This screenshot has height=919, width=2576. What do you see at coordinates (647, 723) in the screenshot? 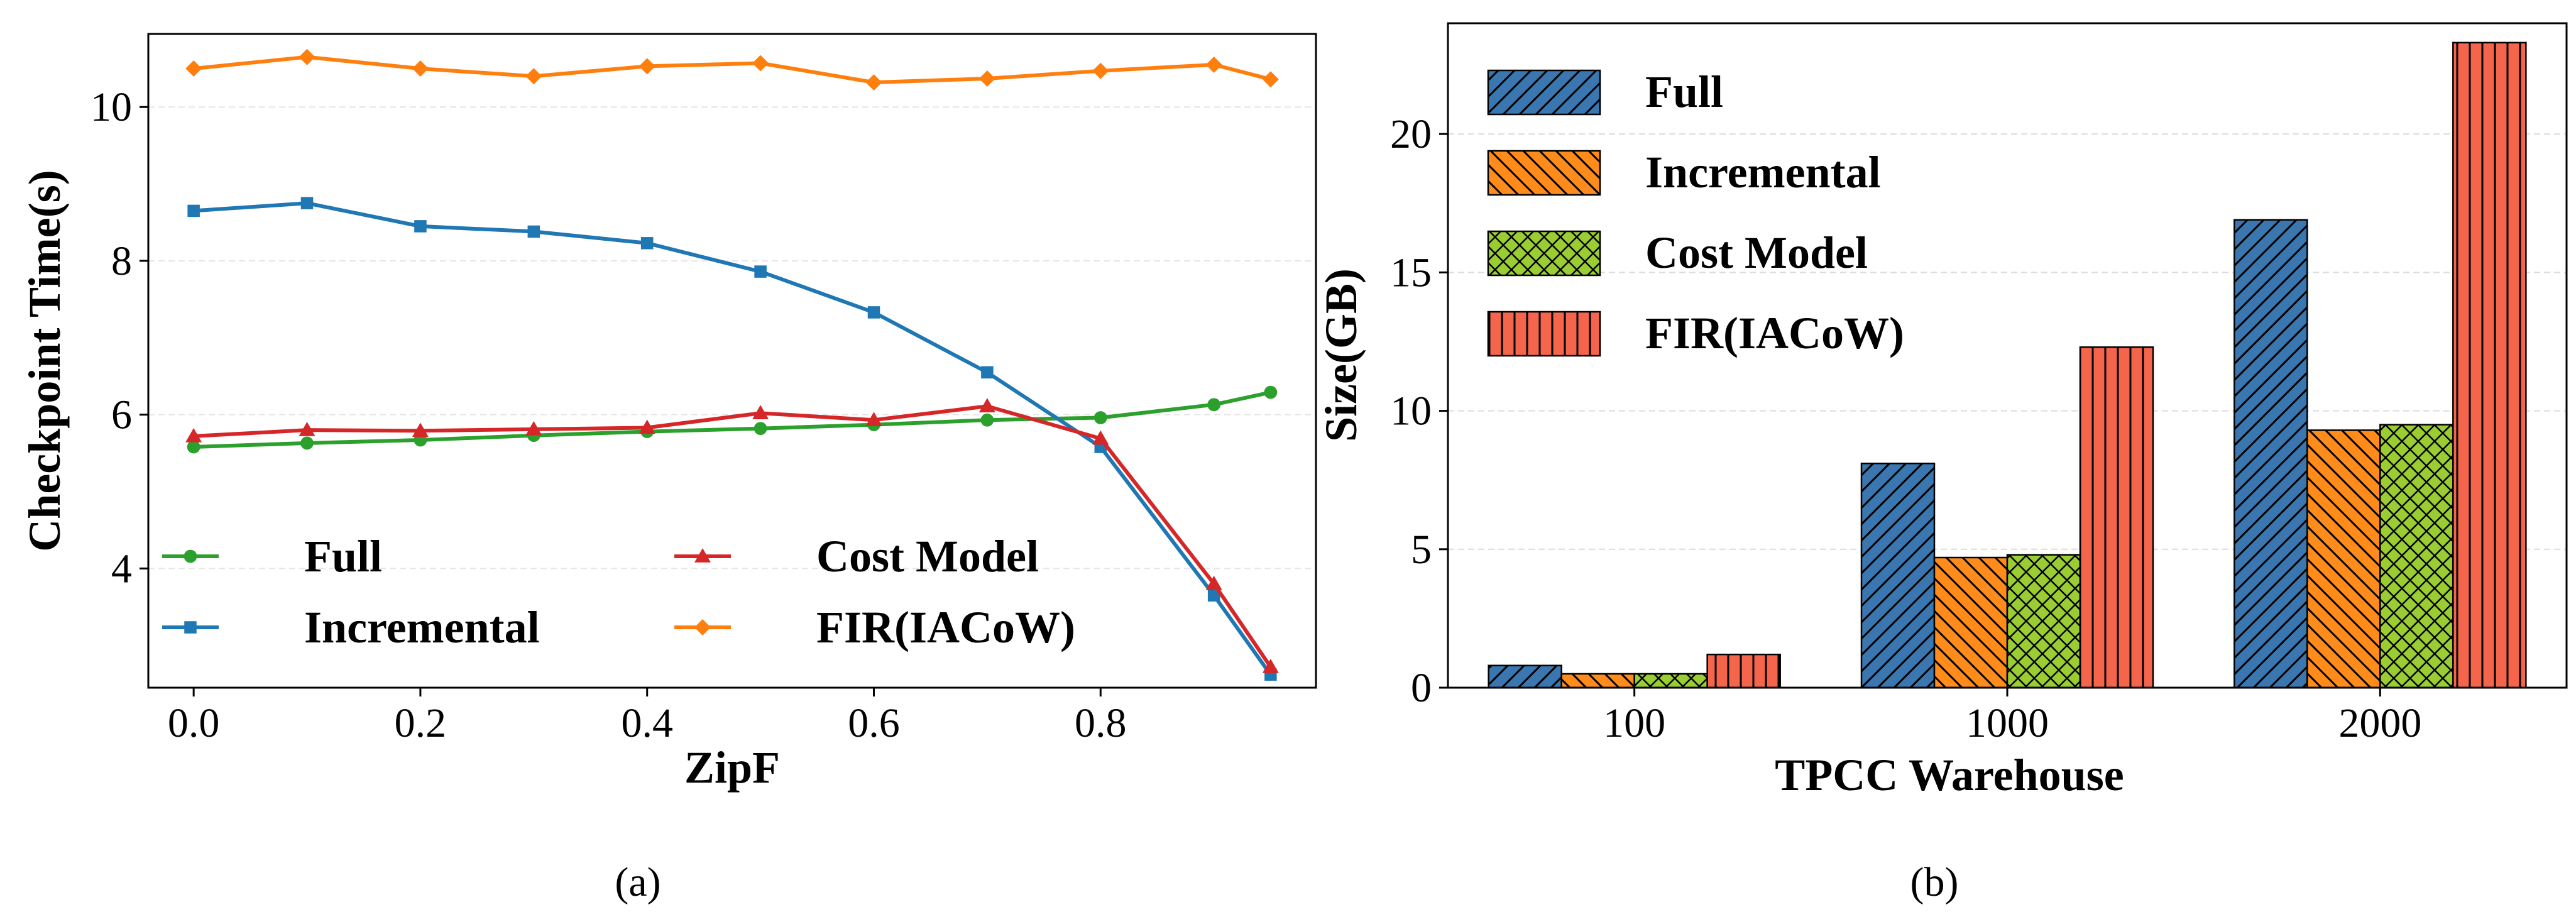
I see `x-tick-label: 0.4` at bounding box center [647, 723].